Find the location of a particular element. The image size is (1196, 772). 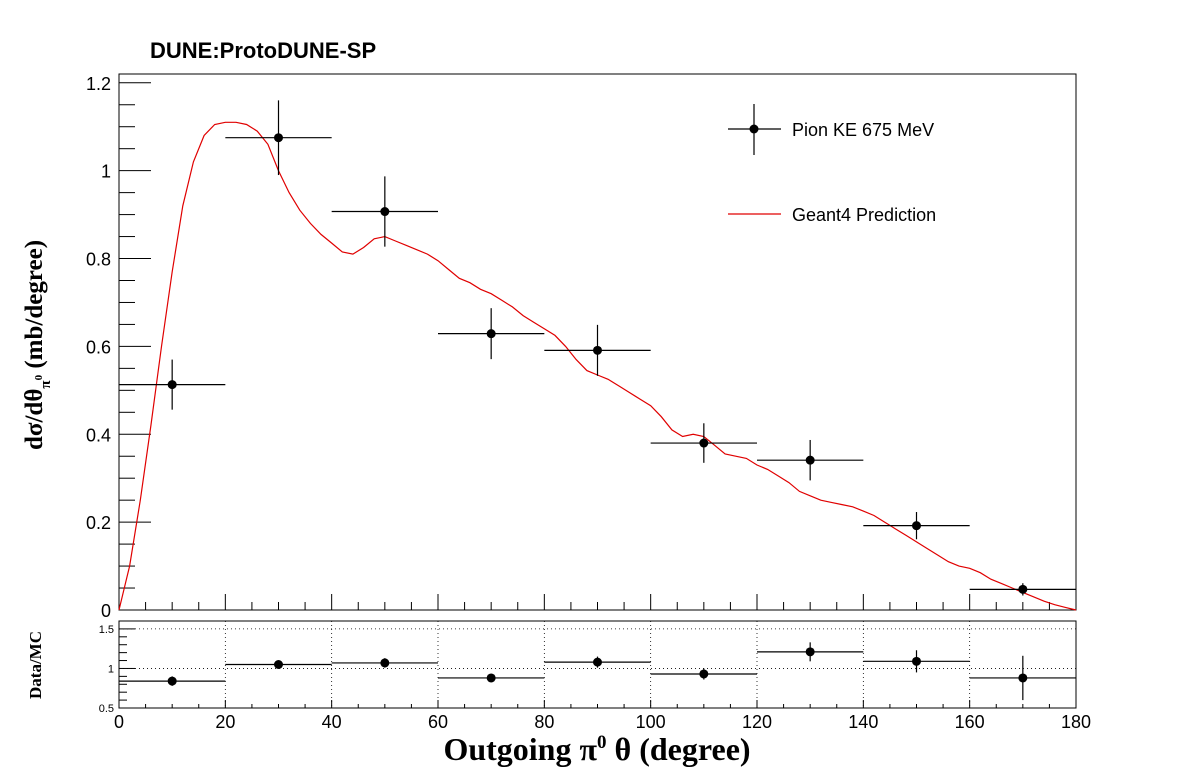

chart-title: DUNE:ProtoDUNE-SP is located at coordinates (263, 50).